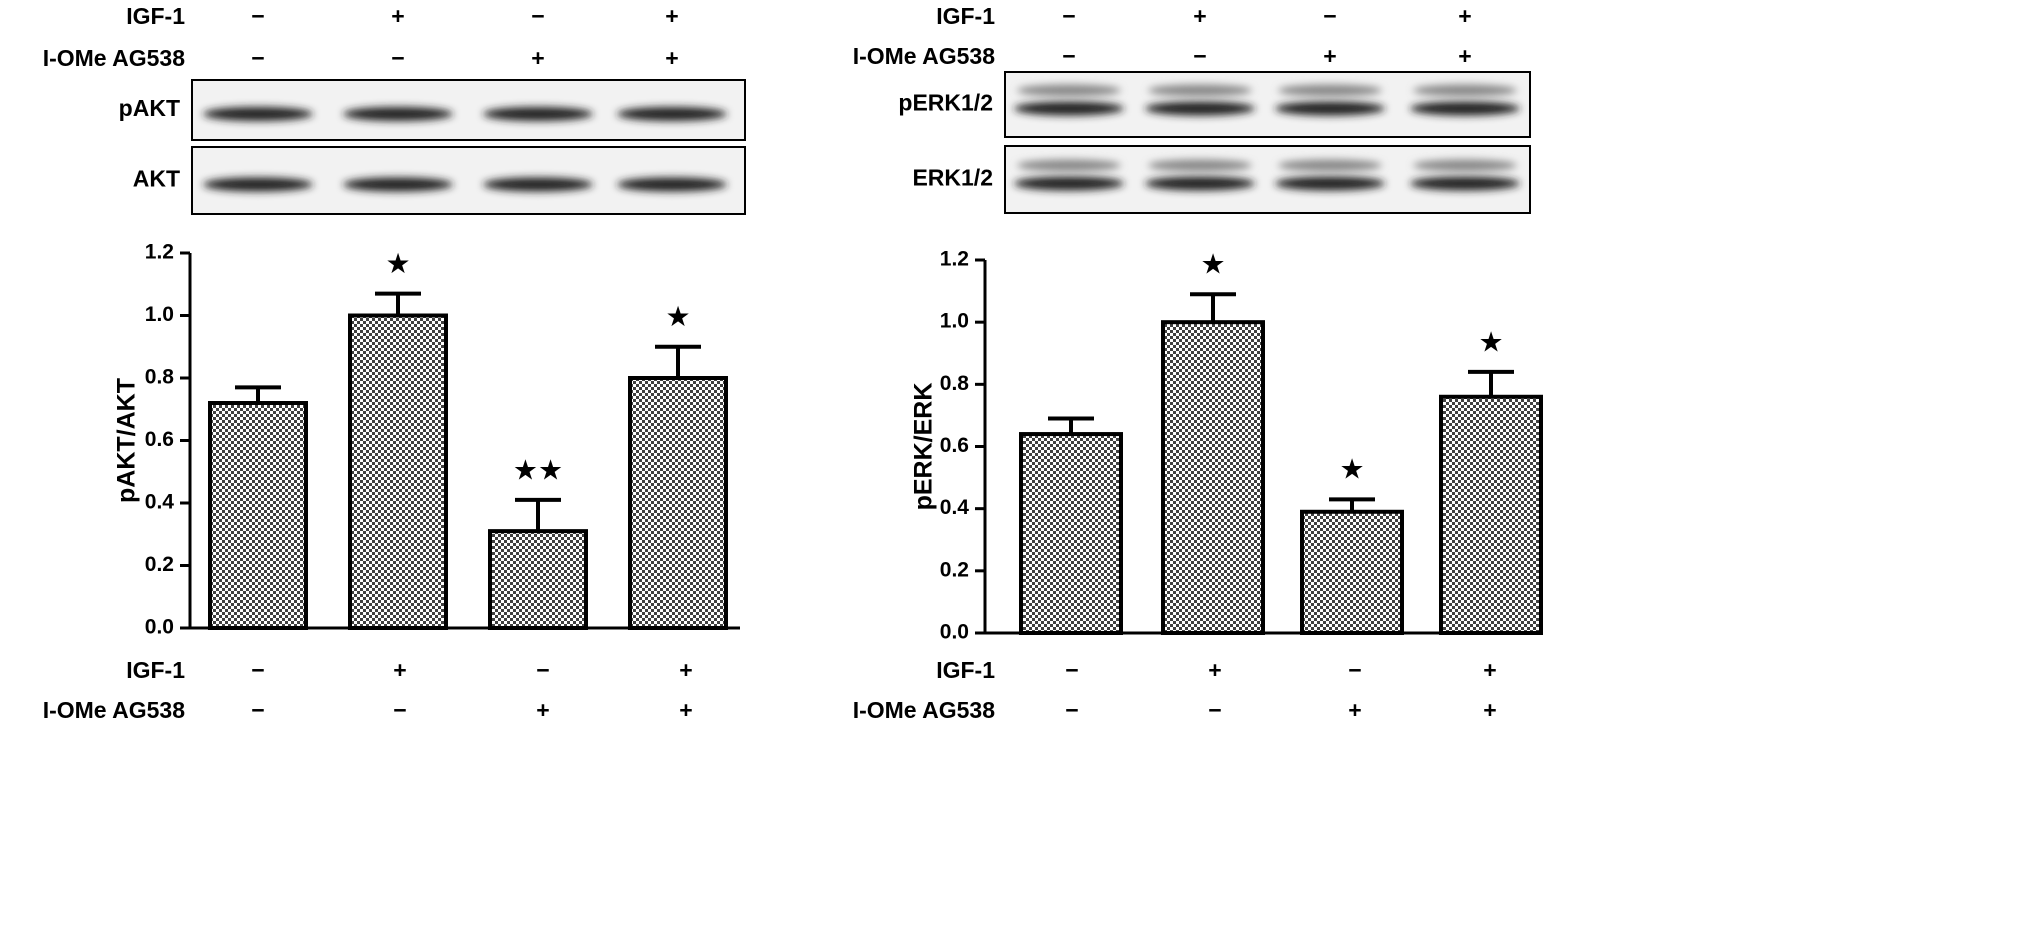  What do you see at coordinates (952, 178) in the screenshot?
I see `blot-label: ERK1/2` at bounding box center [952, 178].